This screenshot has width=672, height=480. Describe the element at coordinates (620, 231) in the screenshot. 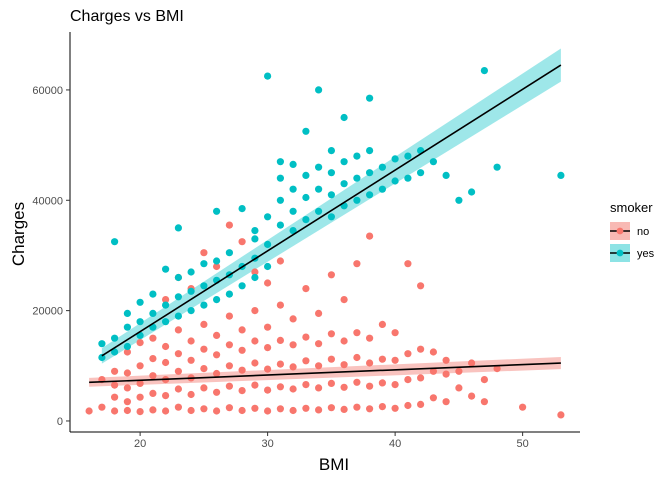

I see `legend-point-no` at that location.